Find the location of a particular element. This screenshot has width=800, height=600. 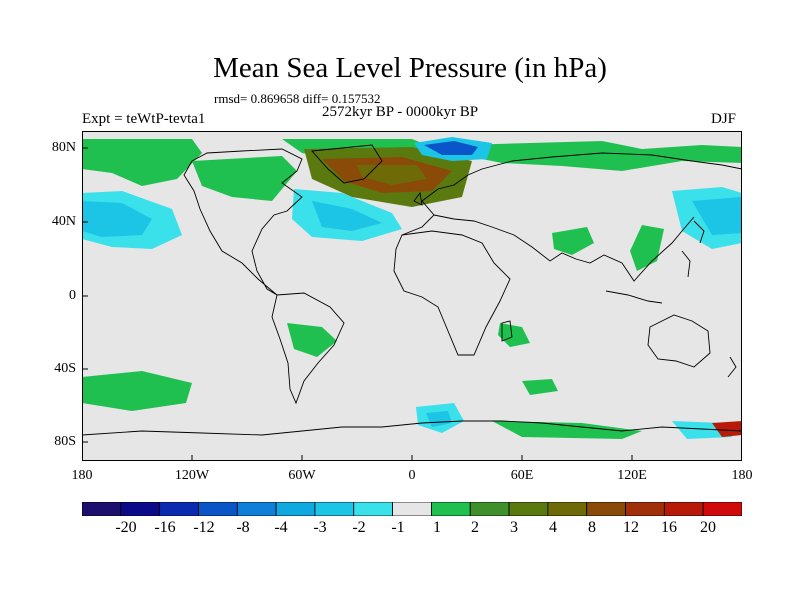

coast-asia-south is located at coordinates (564, 248).